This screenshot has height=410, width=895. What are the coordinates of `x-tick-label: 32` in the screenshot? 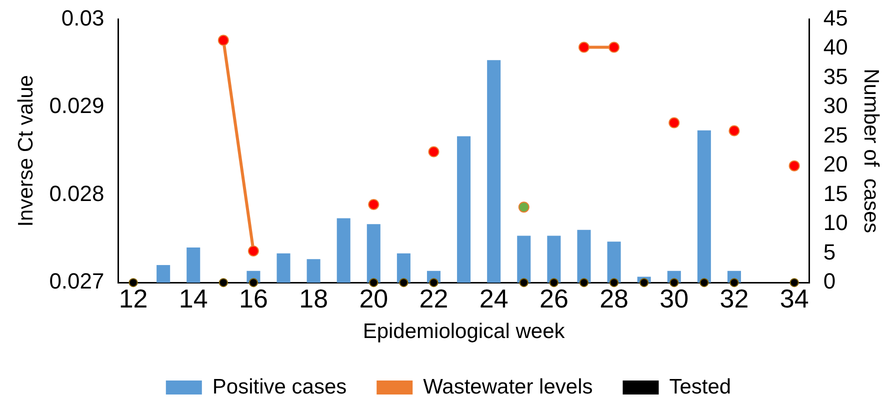 It's located at (734, 298).